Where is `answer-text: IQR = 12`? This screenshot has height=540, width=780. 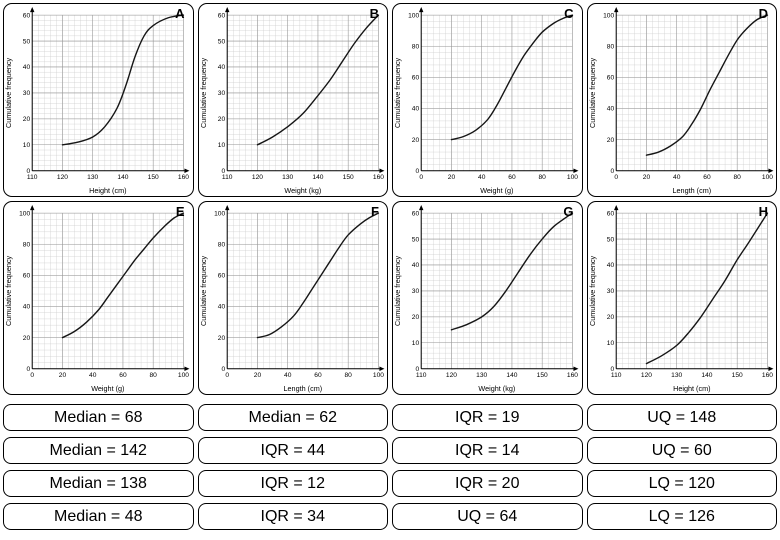
answer-text: IQR = 12 is located at coordinates (292, 483).